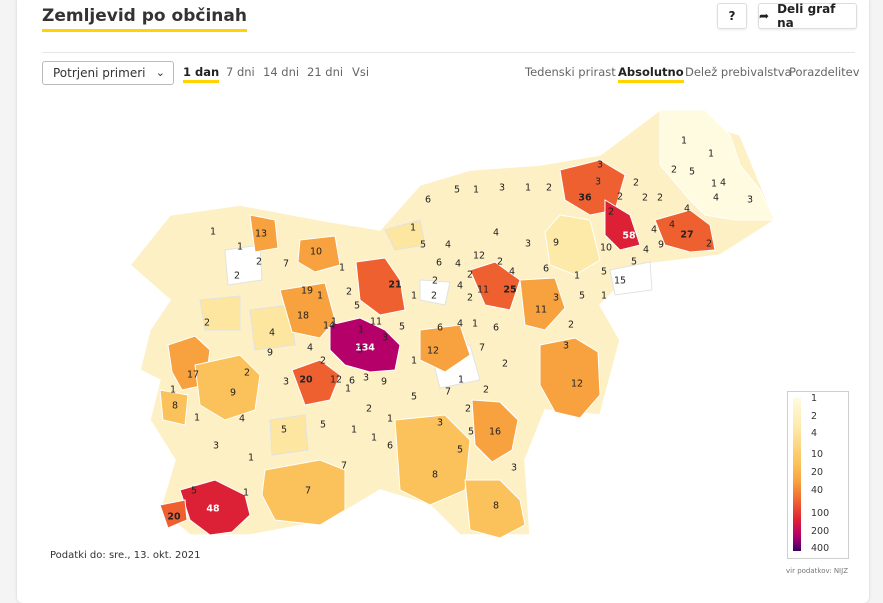 The height and width of the screenshot is (603, 883). Describe the element at coordinates (448, 52) in the screenshot. I see `divider` at that location.